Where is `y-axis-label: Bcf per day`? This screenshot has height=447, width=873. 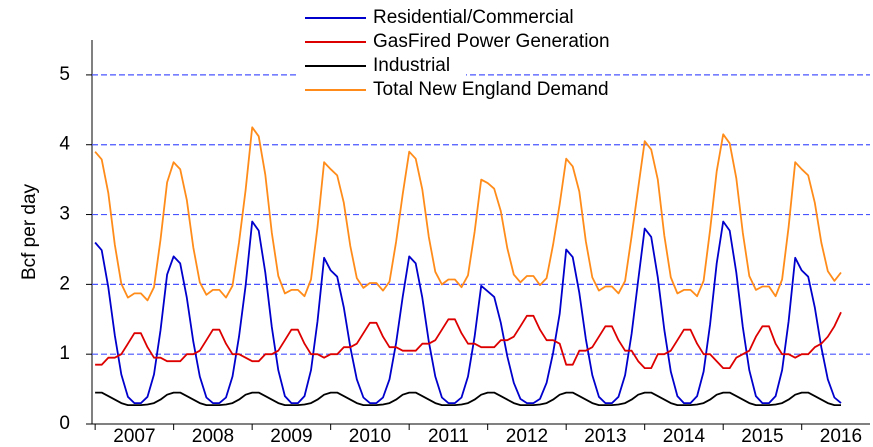 y-axis-label: Bcf per day is located at coordinates (29, 231).